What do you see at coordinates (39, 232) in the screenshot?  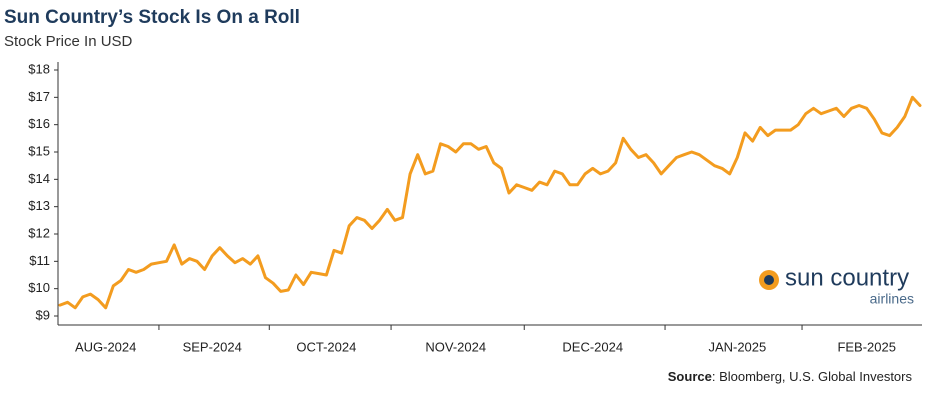 I see `y-tick-label: $12` at bounding box center [39, 232].